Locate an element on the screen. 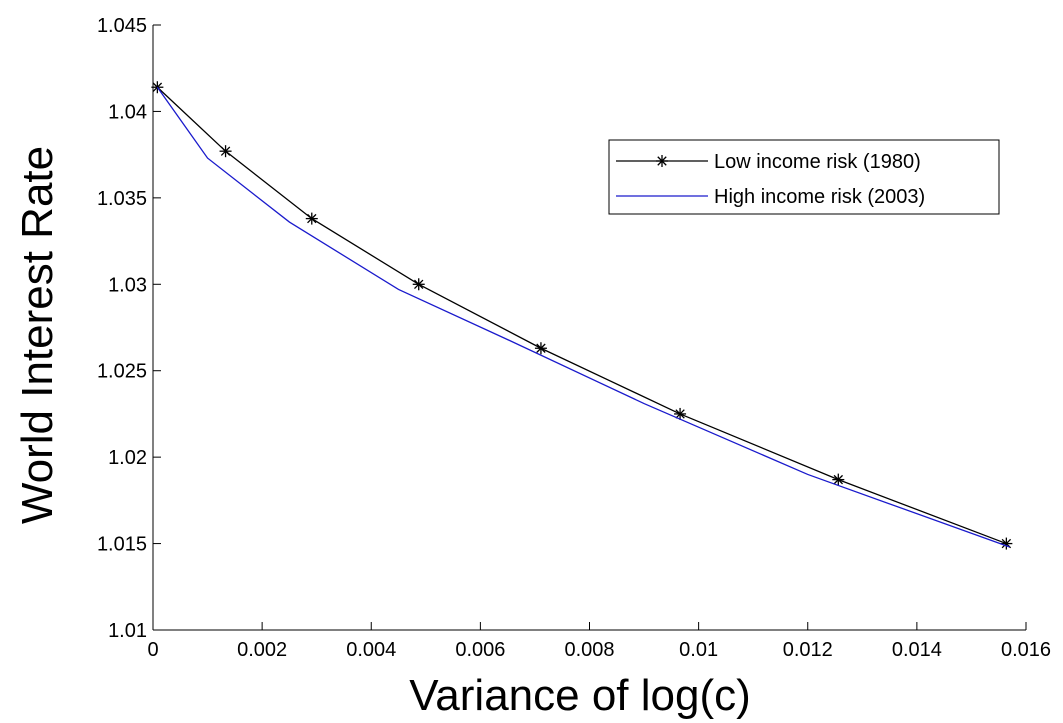 This screenshot has height=723, width=1063. legend-label-high-risk: High income risk (2003) is located at coordinates (819, 197).